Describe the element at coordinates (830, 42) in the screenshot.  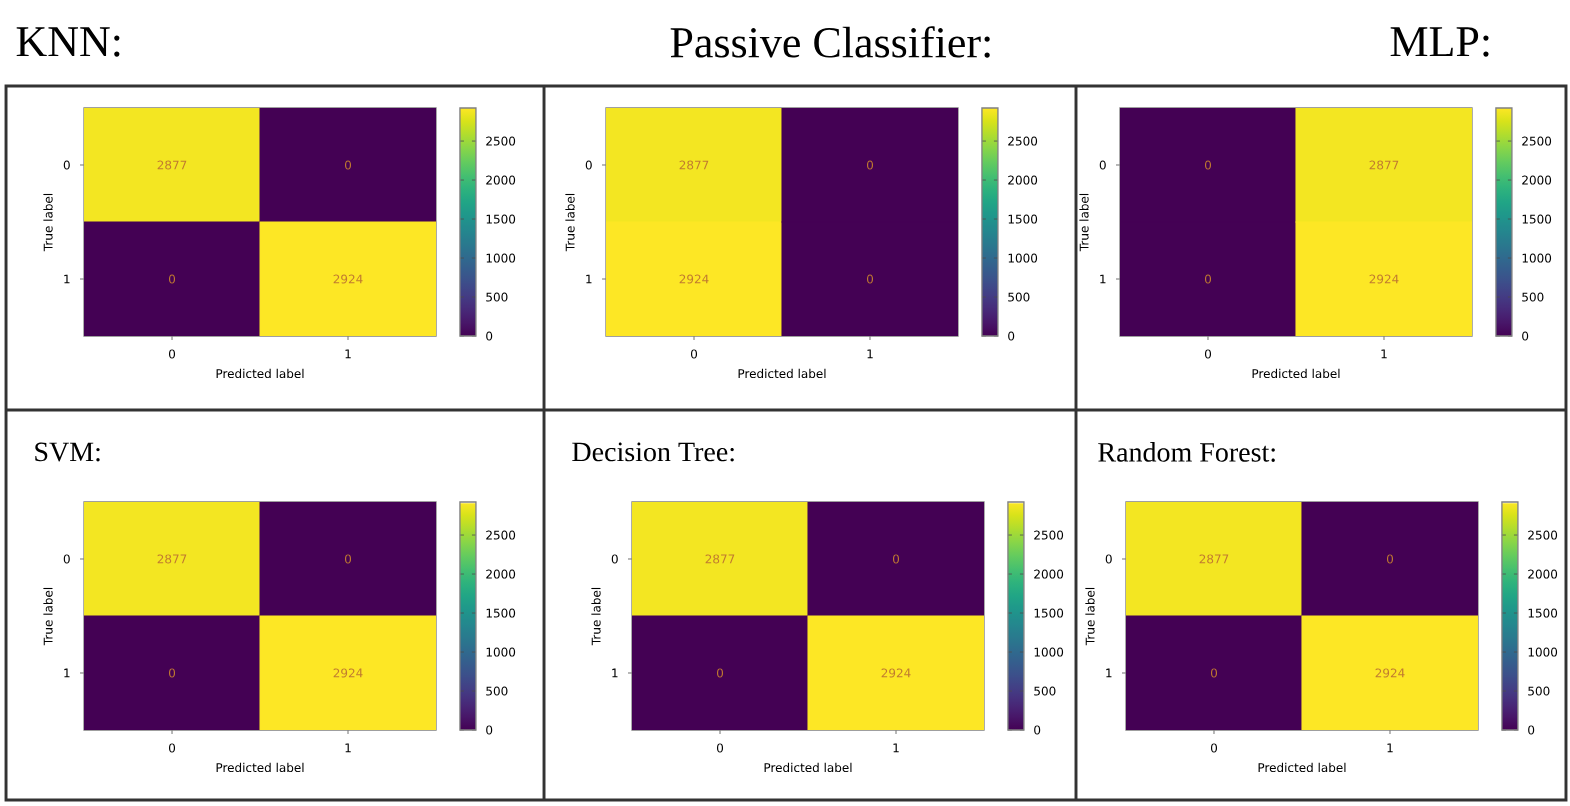
I see `chart-title: Passive Classifier:` at that location.